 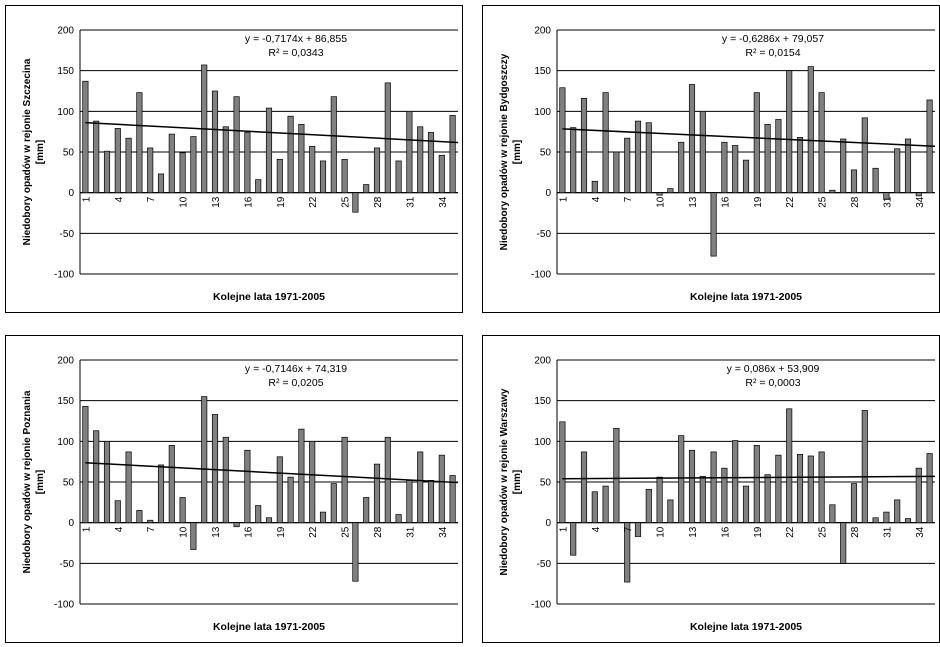 I want to click on y-axis-title: Niedobory opadów w rejonie Warszawy, so click(x=504, y=481).